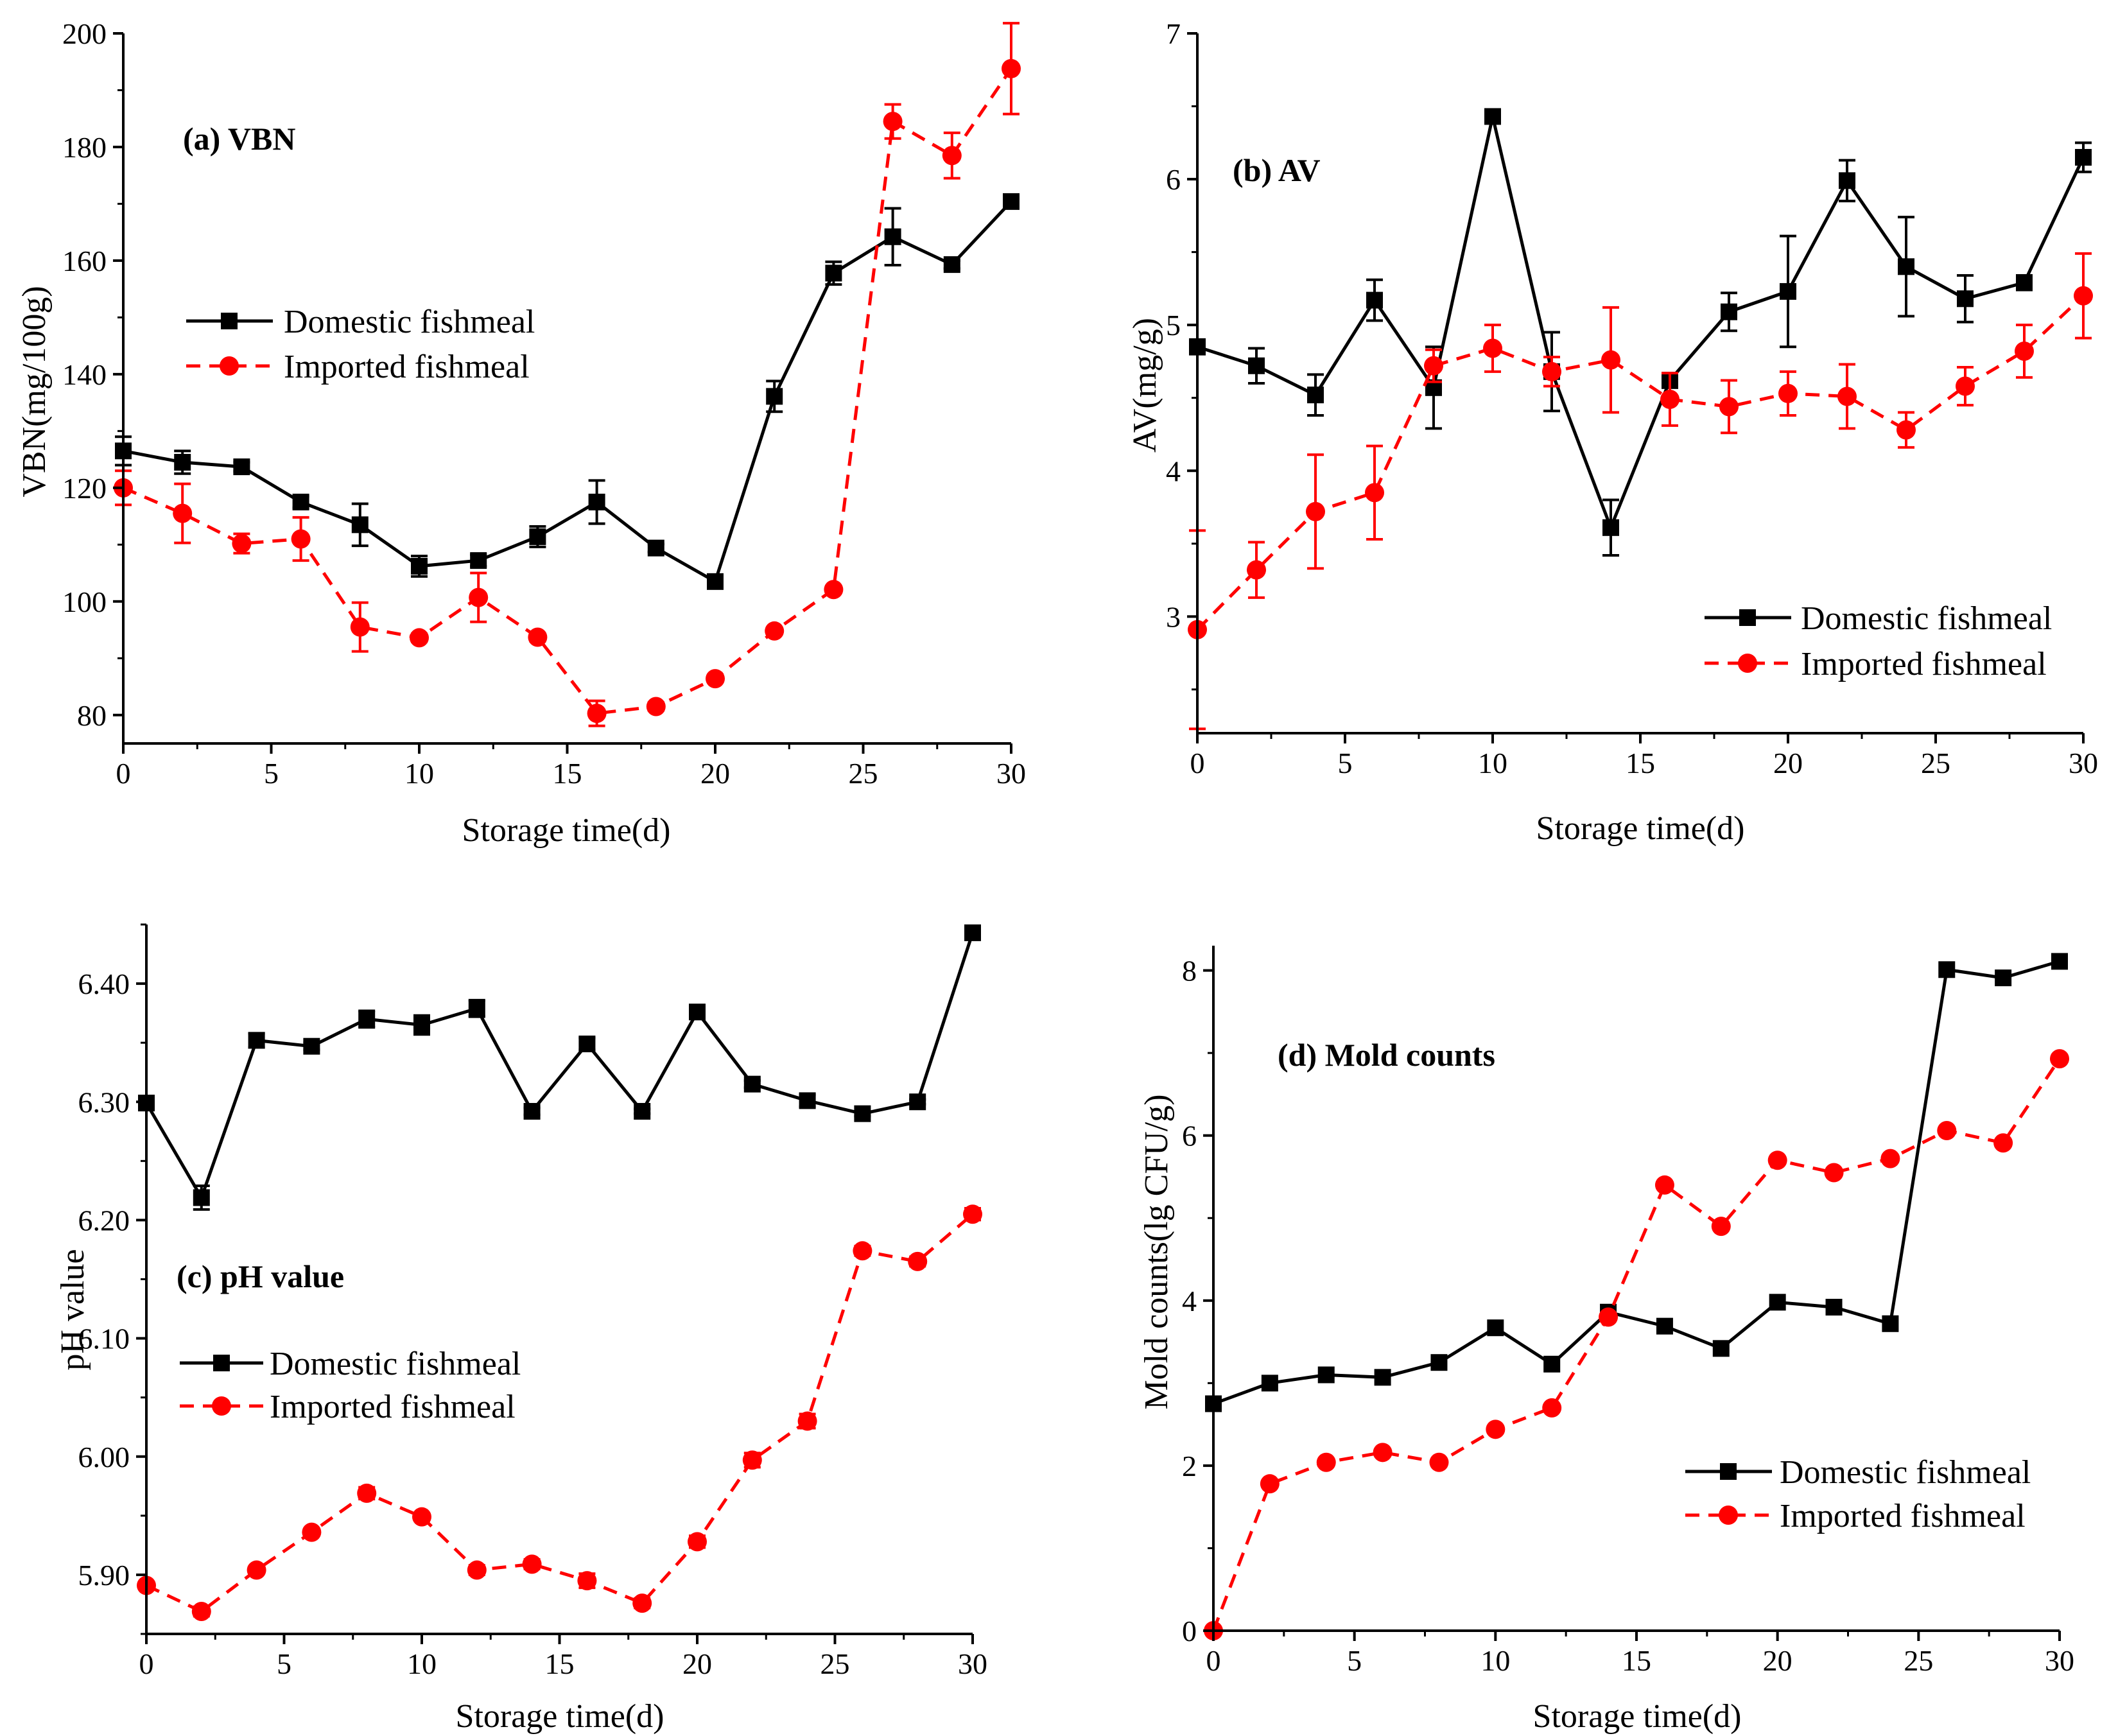 The image size is (2109, 1736). Describe the element at coordinates (972, 1663) in the screenshot. I see `ph-x-tick-label: 30` at that location.